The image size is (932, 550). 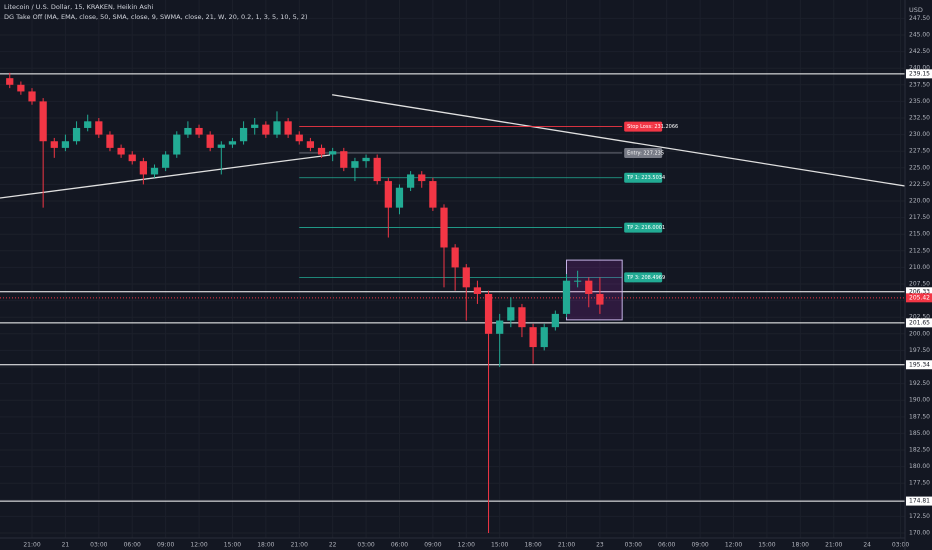 I want to click on y-tick-label: 172.50, so click(x=919, y=516).